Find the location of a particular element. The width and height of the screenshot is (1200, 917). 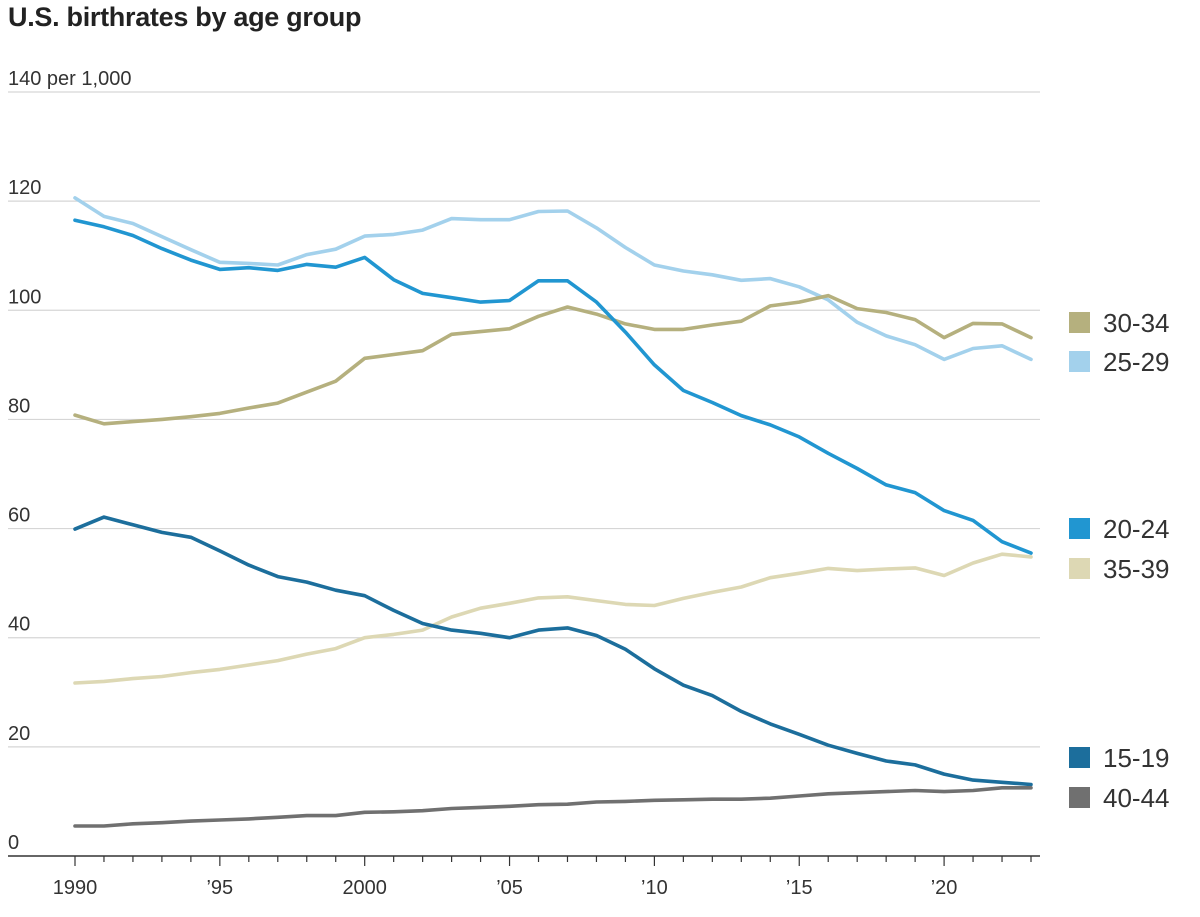

legend-label-25-29: 25-29 is located at coordinates (1136, 362).